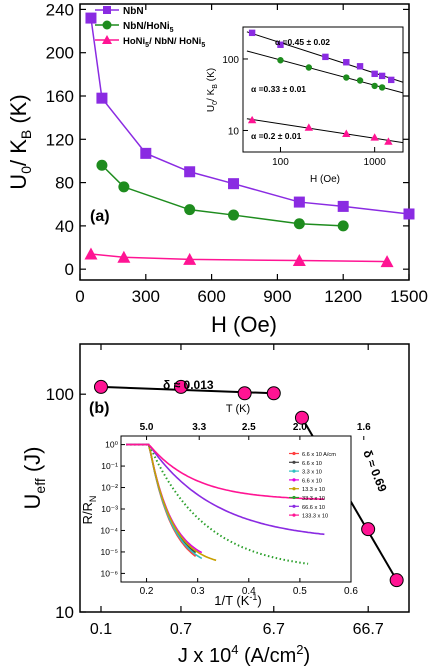  Describe the element at coordinates (20, 141) in the screenshot. I see `panel-a-ylabel: U0/ KB (K)` at that location.